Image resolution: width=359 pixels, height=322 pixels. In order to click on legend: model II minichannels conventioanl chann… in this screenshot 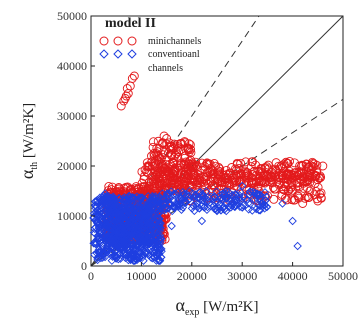, I will do `click(150, 45)`.